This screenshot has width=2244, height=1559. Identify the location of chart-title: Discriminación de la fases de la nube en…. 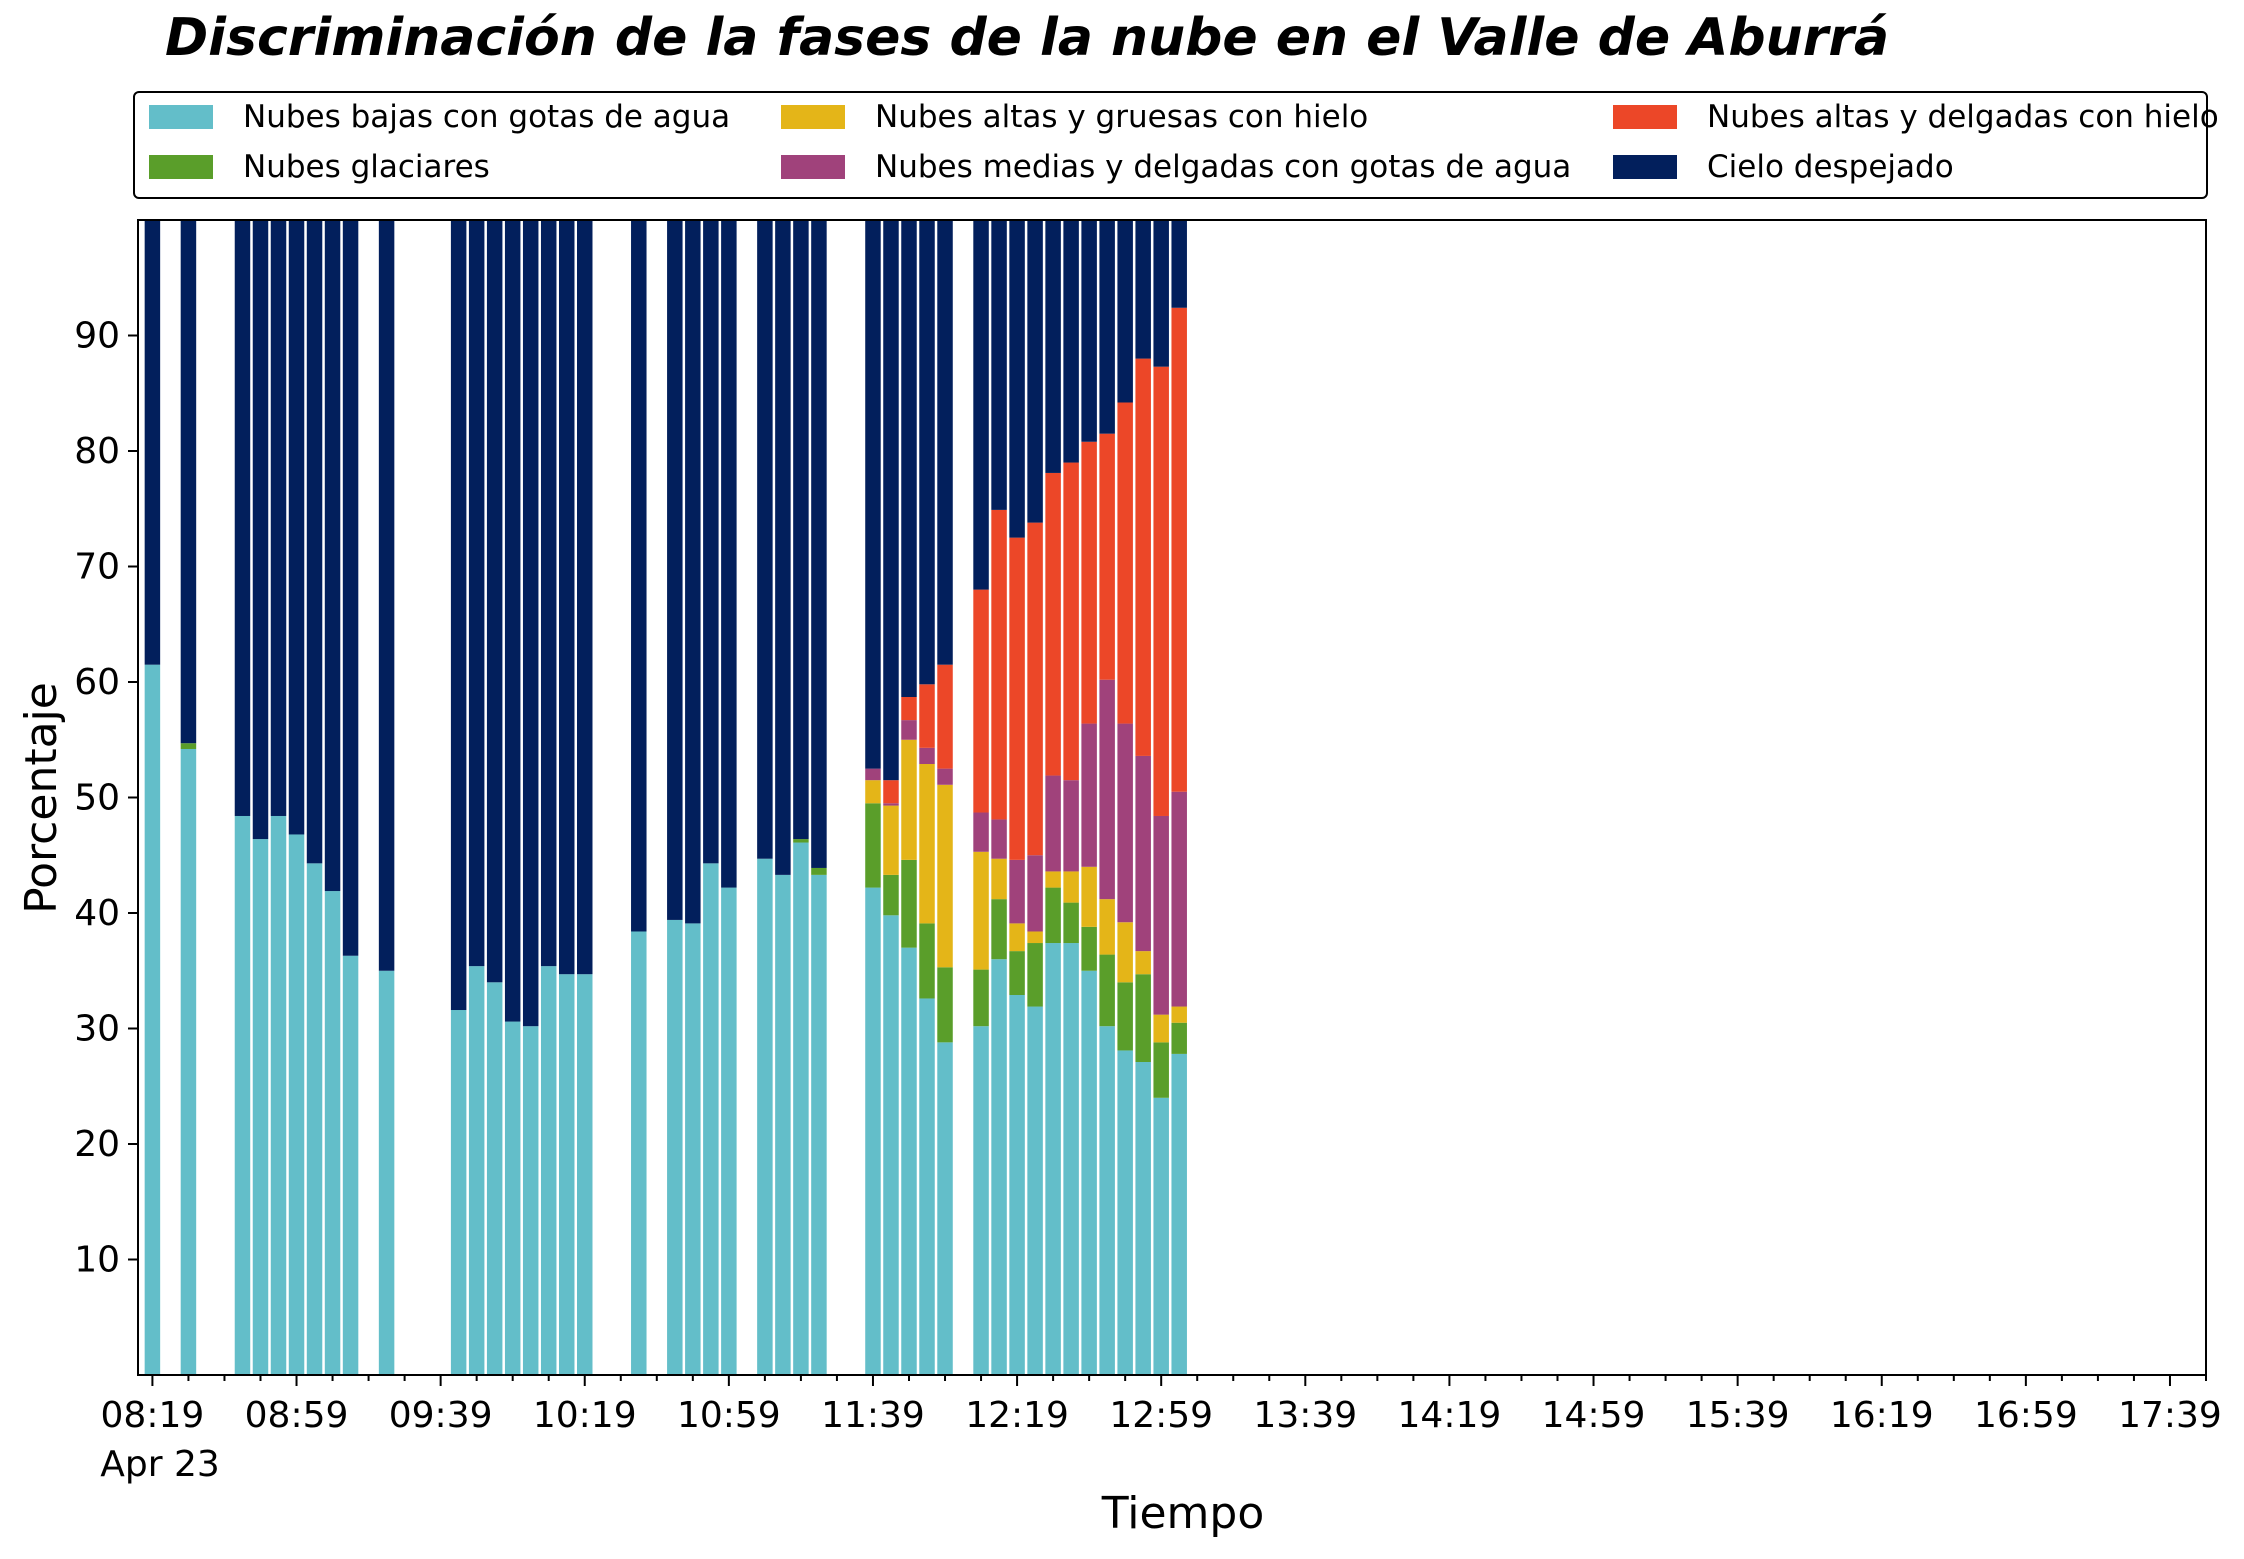
(1027, 38).